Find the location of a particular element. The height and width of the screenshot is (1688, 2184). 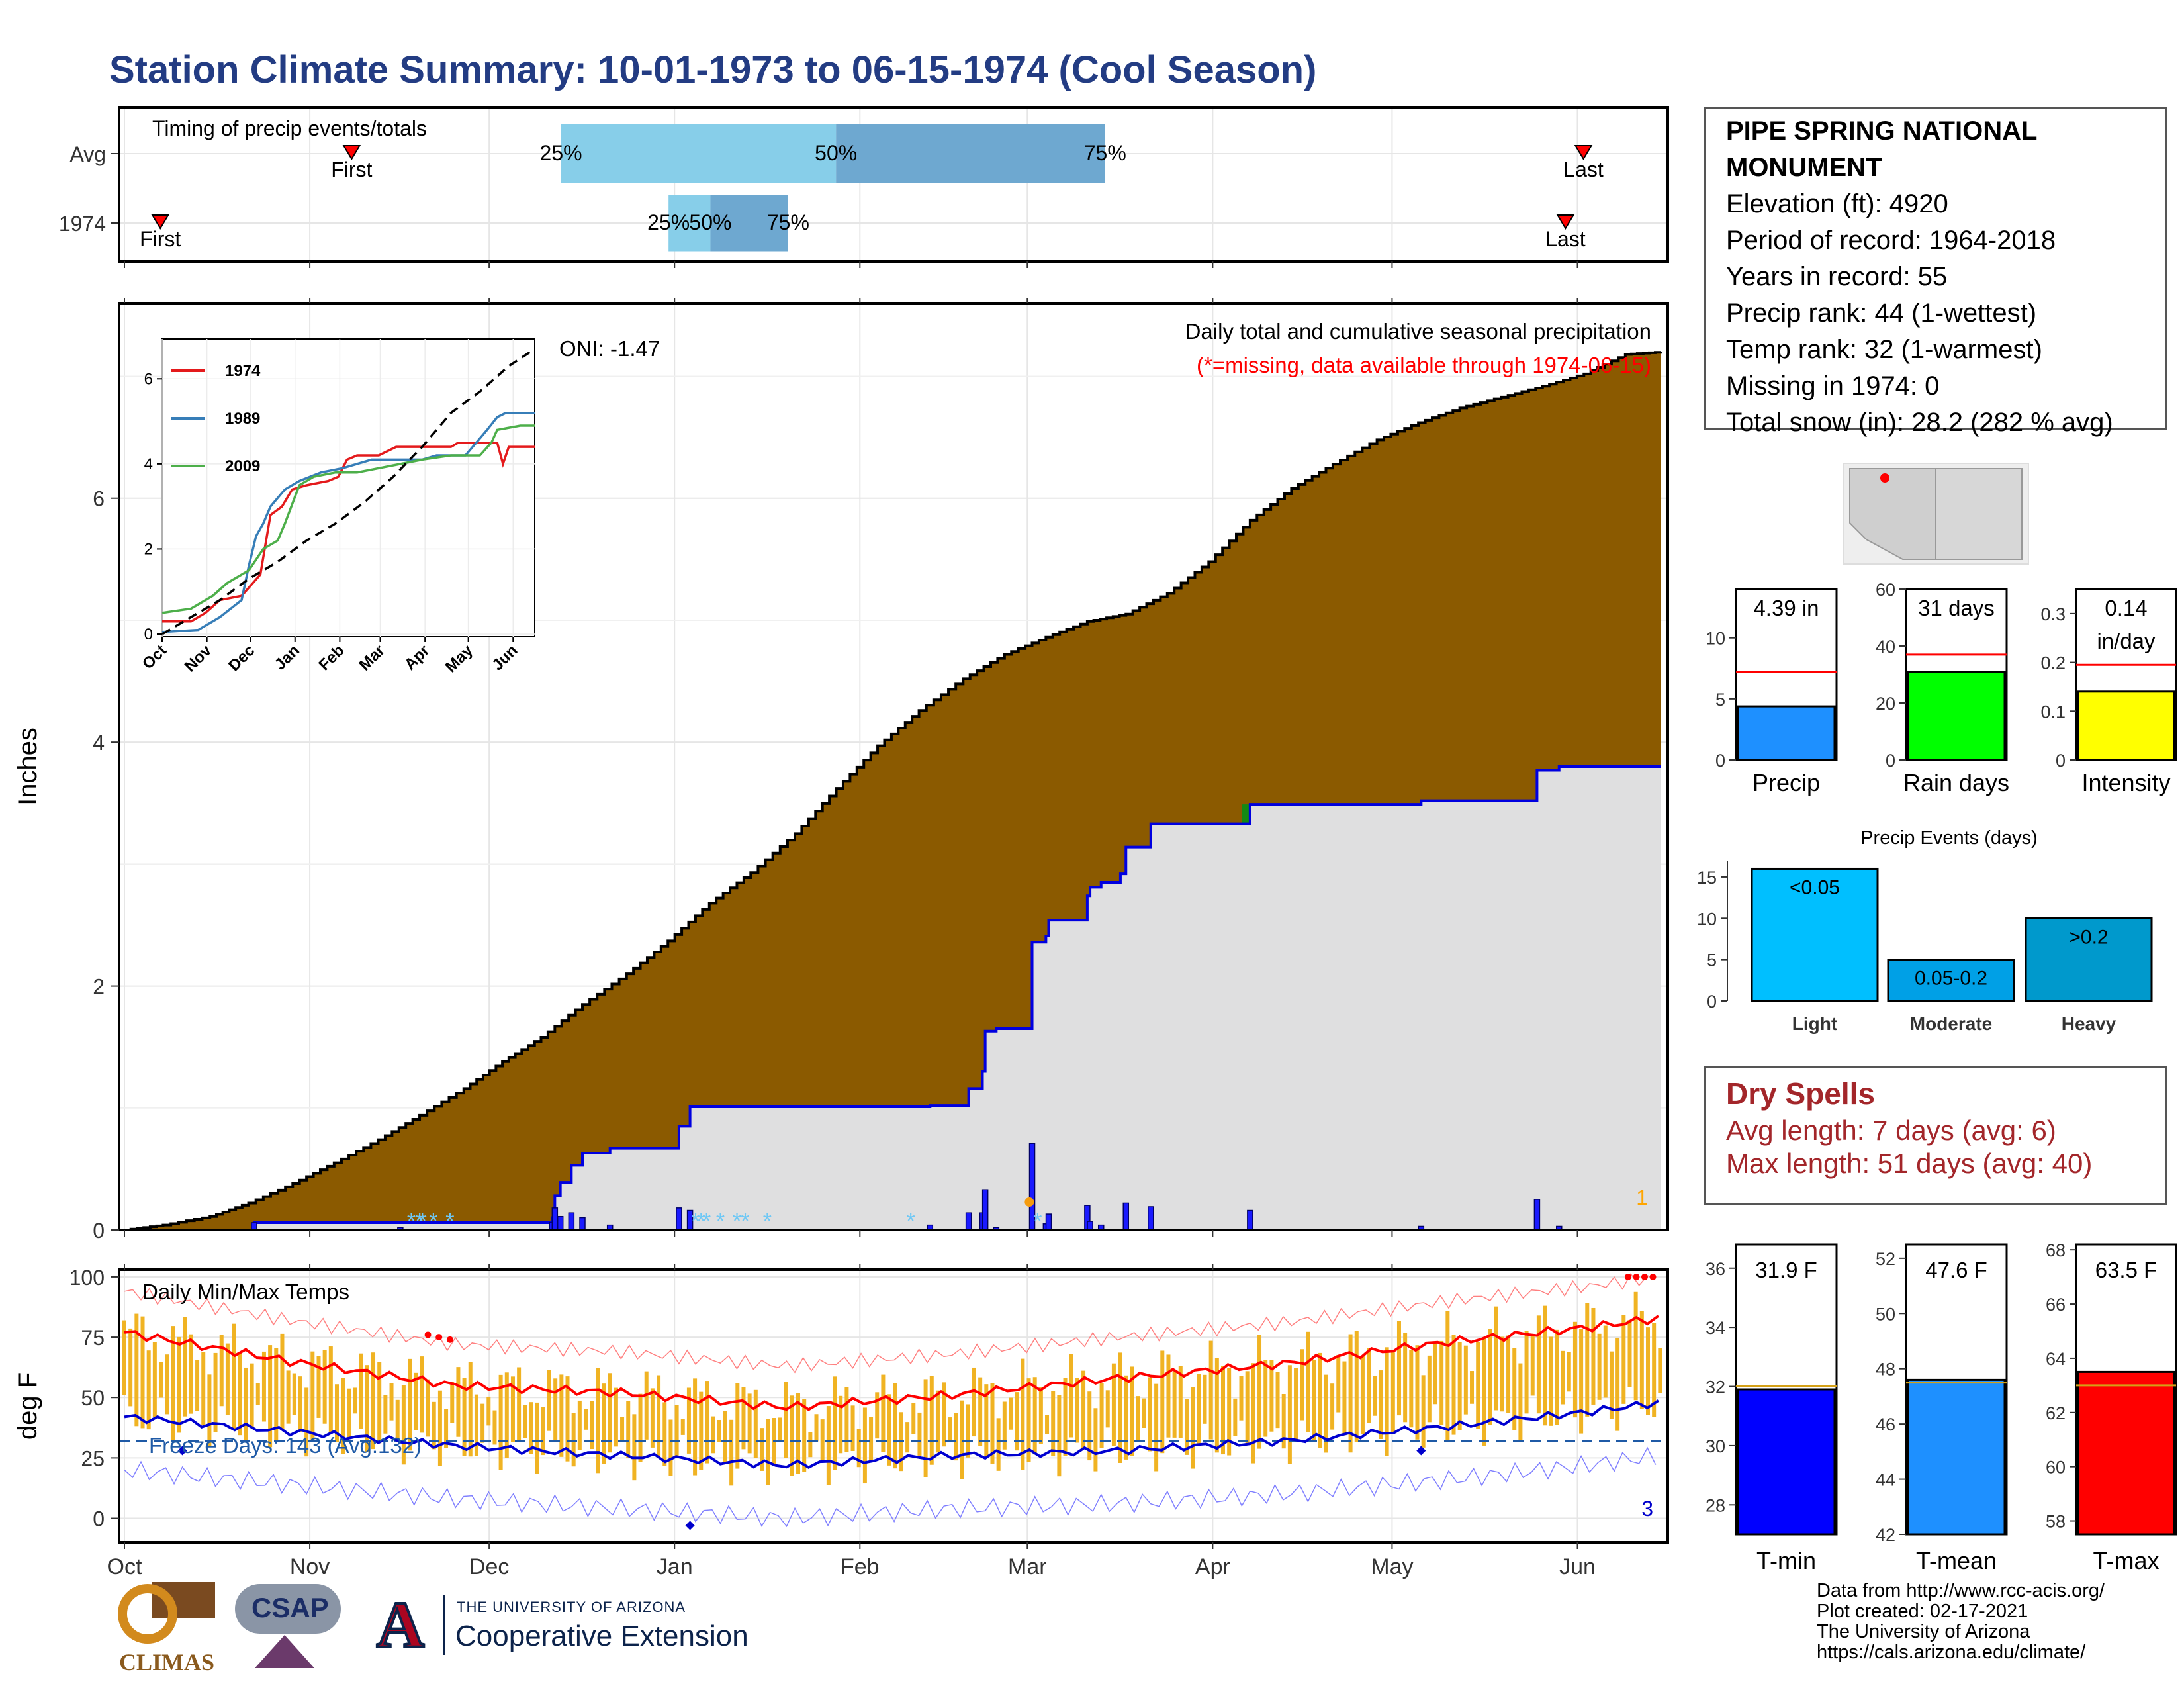

events-bar-light is located at coordinates (1815, 934).